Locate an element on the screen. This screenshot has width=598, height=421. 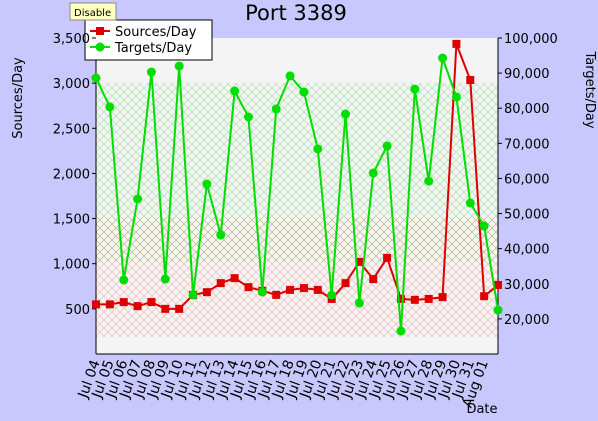
y2-tick-label: 60,000 is located at coordinates (527, 179).